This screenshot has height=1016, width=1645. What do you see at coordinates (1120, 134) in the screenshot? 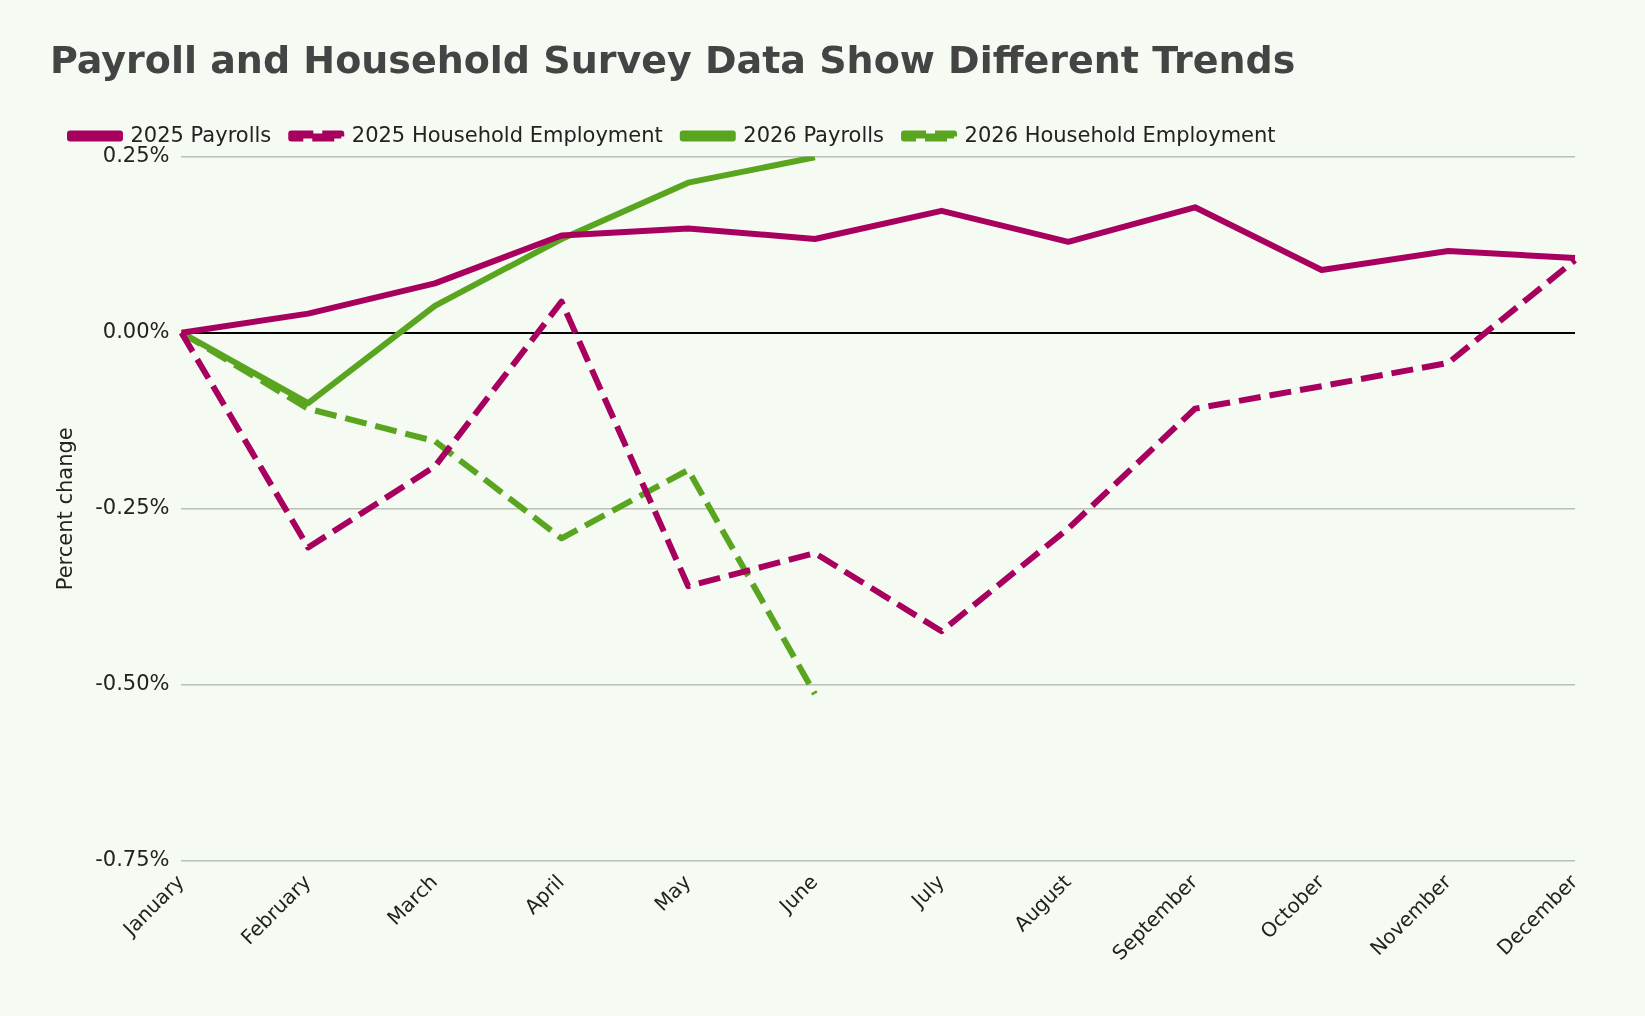
I see `legend-label: 2026 Household Employment` at bounding box center [1120, 134].